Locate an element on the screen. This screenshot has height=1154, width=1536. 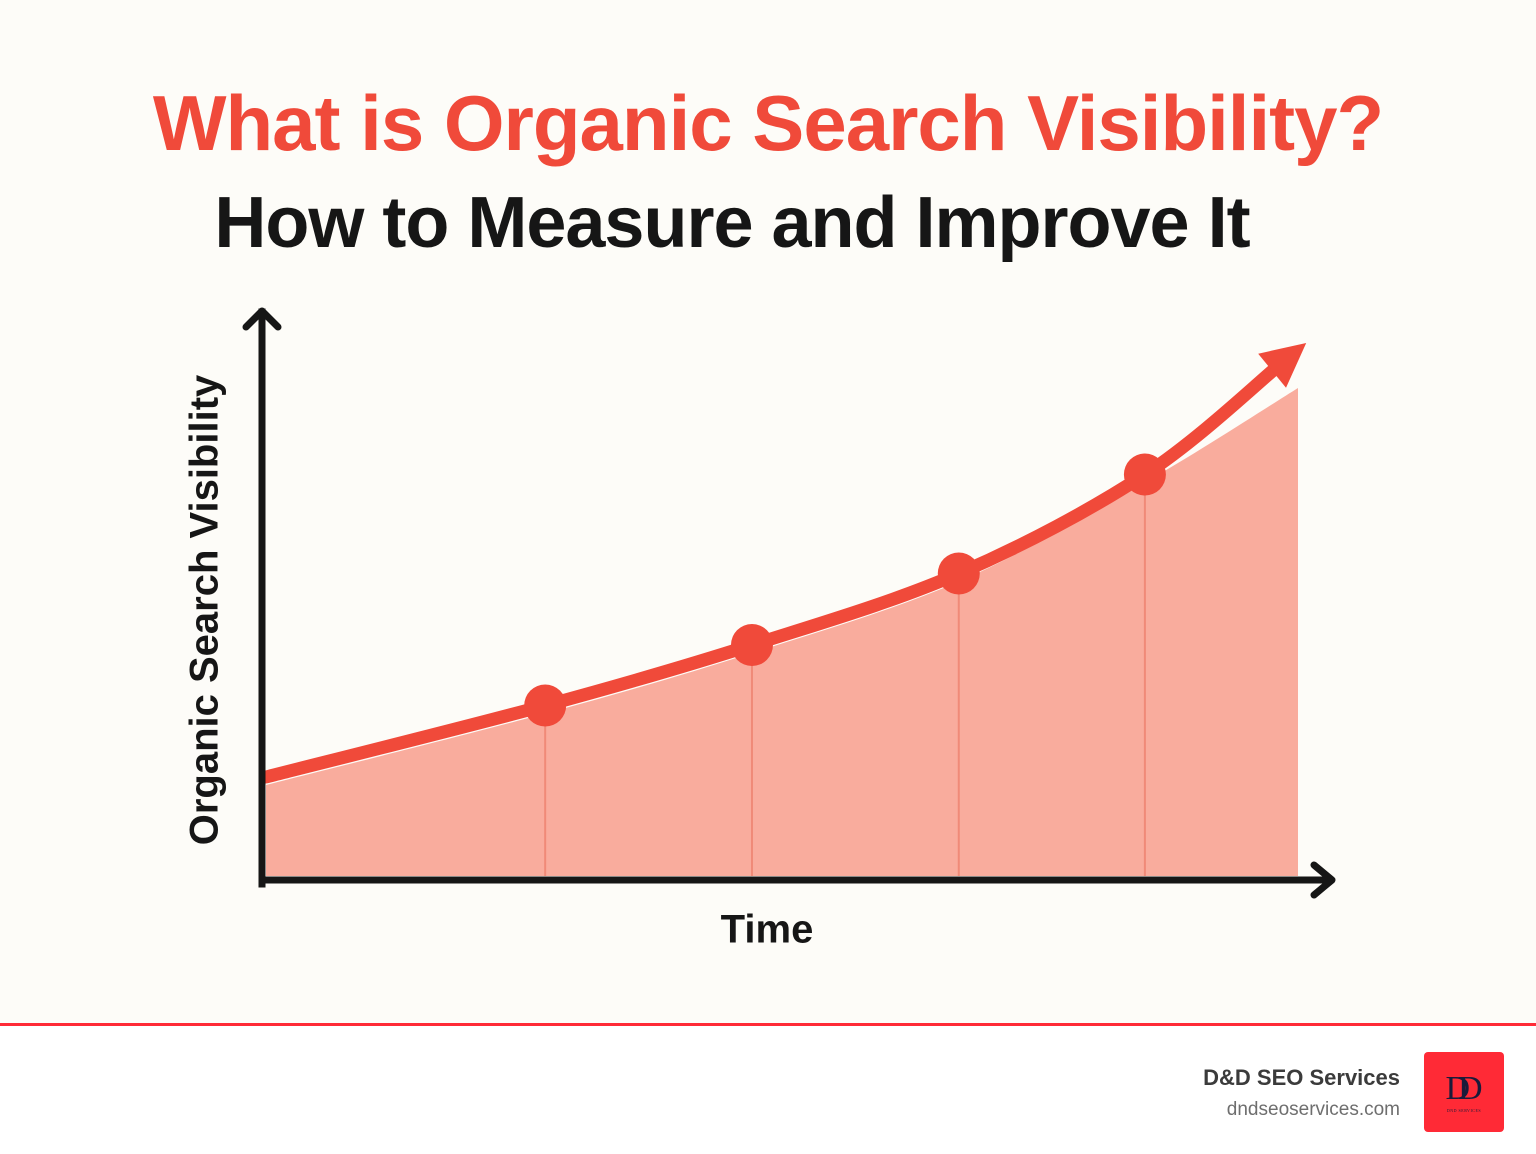
drop-lines is located at coordinates (845, 675).